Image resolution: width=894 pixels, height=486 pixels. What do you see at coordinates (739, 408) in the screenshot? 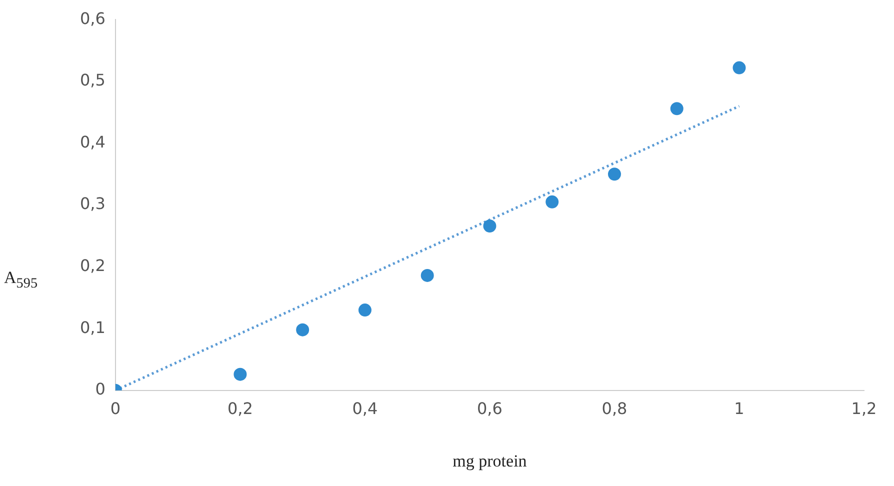
I see `x-tick-label: 1` at bounding box center [739, 408].